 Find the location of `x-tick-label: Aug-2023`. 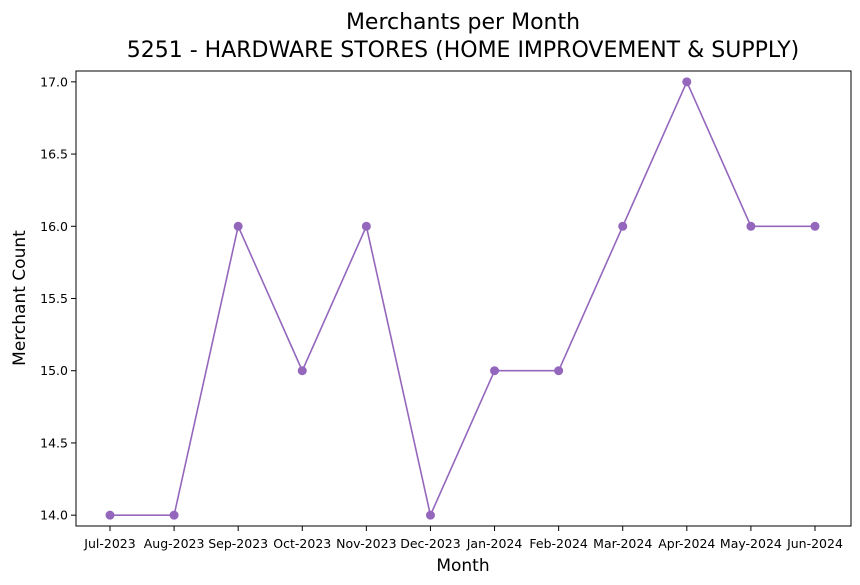

x-tick-label: Aug-2023 is located at coordinates (174, 543).